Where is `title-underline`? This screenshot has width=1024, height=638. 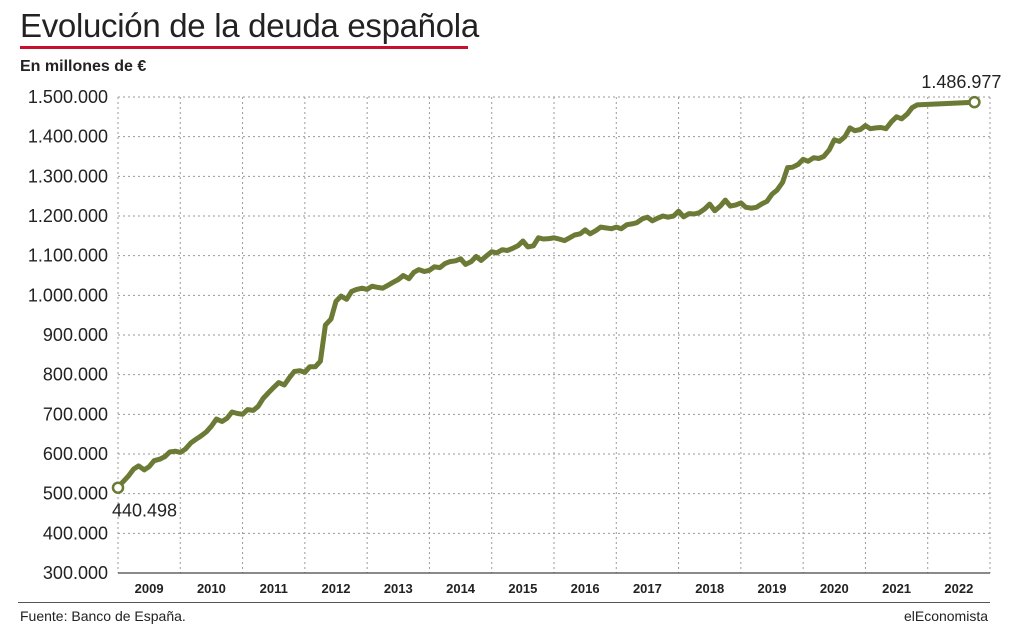
title-underline is located at coordinates (244, 47).